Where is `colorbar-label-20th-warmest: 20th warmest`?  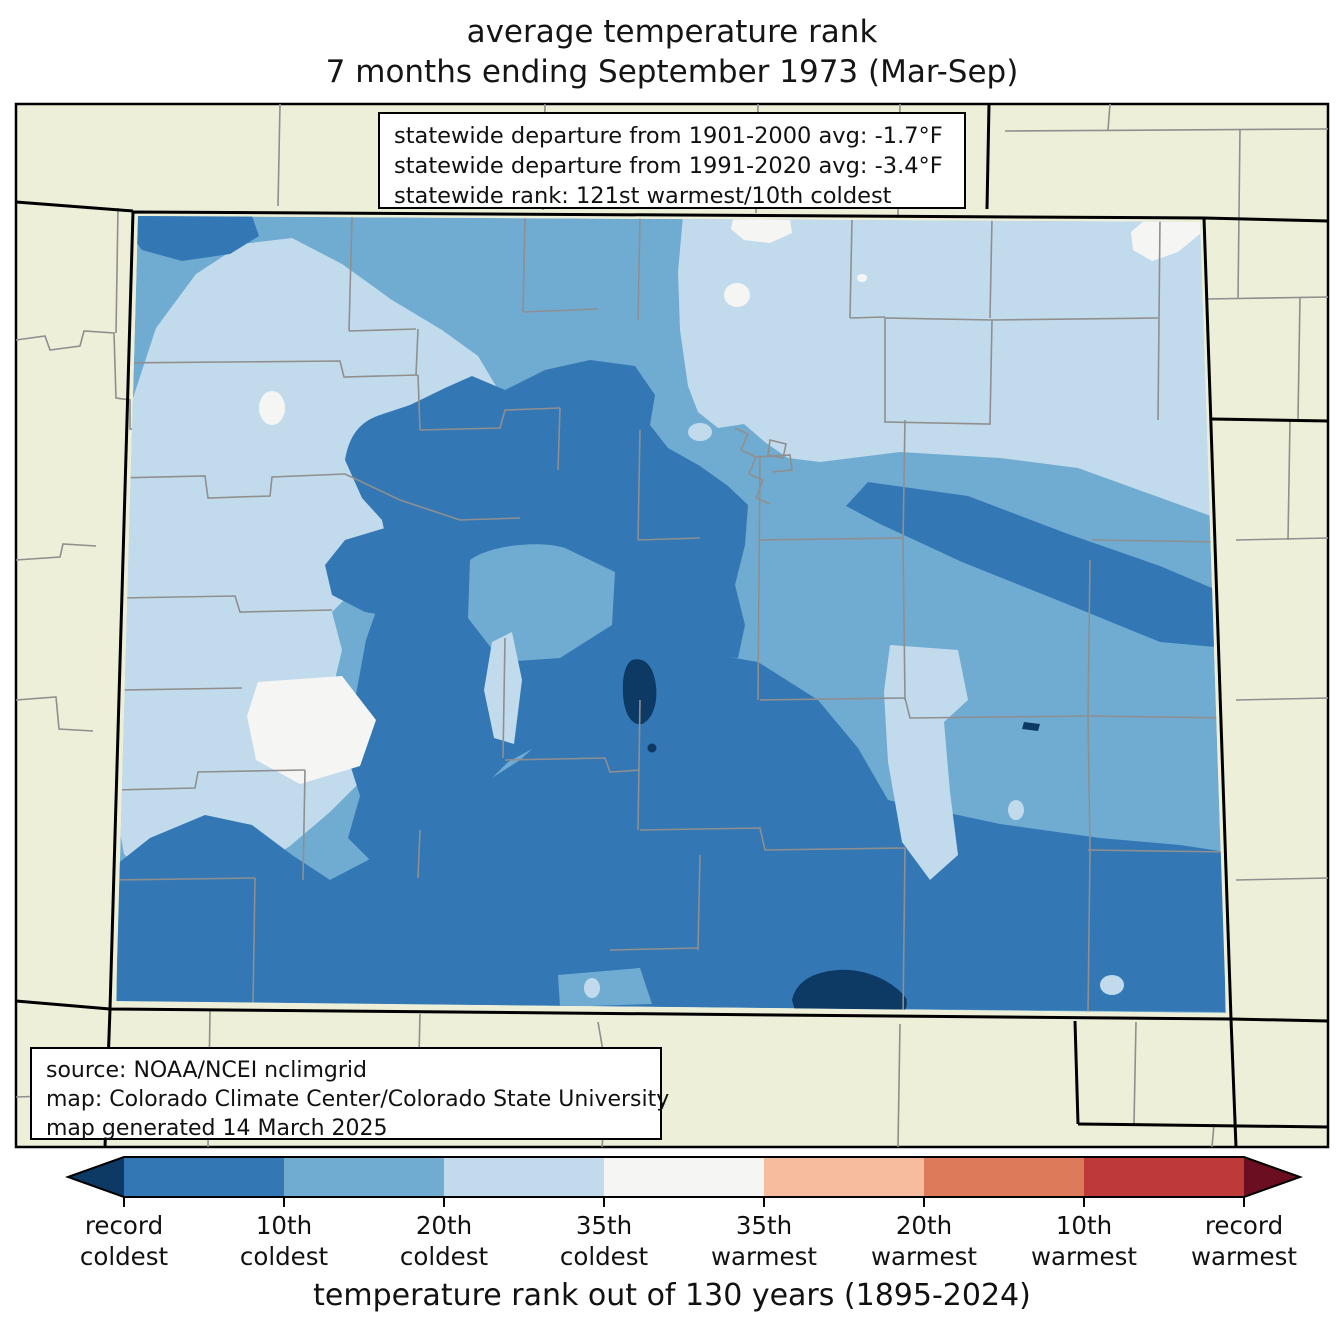 colorbar-label-20th-warmest: 20th warmest is located at coordinates (923, 1241).